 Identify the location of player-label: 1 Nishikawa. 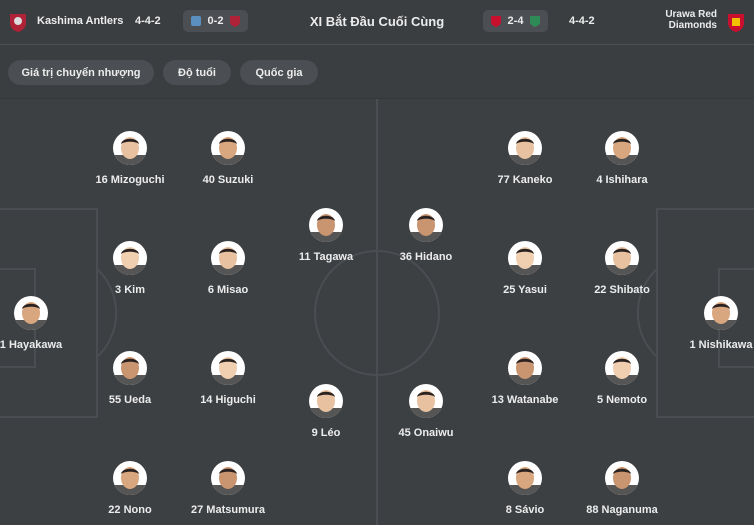
(721, 345).